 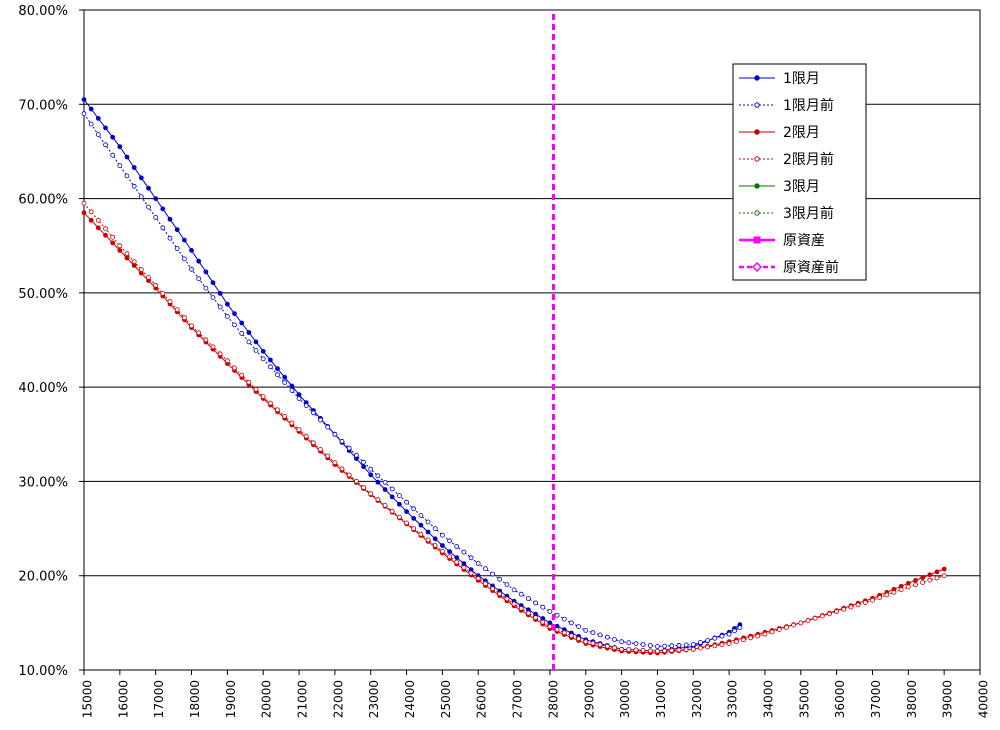 What do you see at coordinates (374, 699) in the screenshot?
I see `x-tick-label: 23000` at bounding box center [374, 699].